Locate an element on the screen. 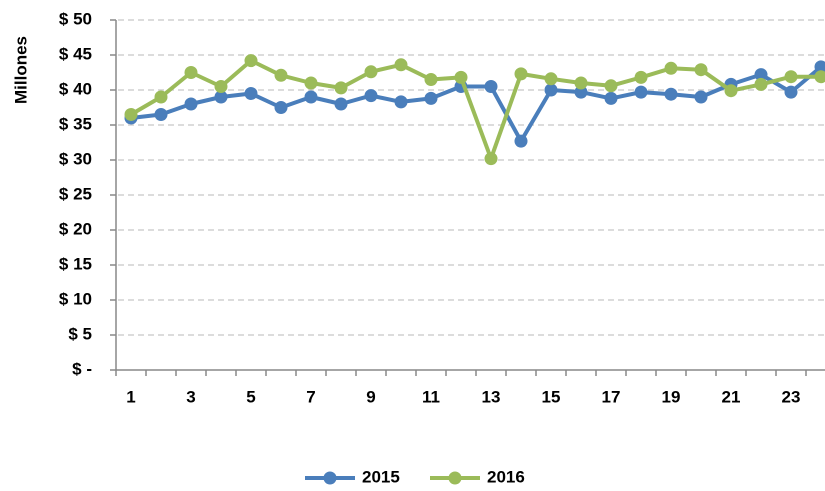 The image size is (825, 491). x-tick-label: 3 is located at coordinates (190, 396).